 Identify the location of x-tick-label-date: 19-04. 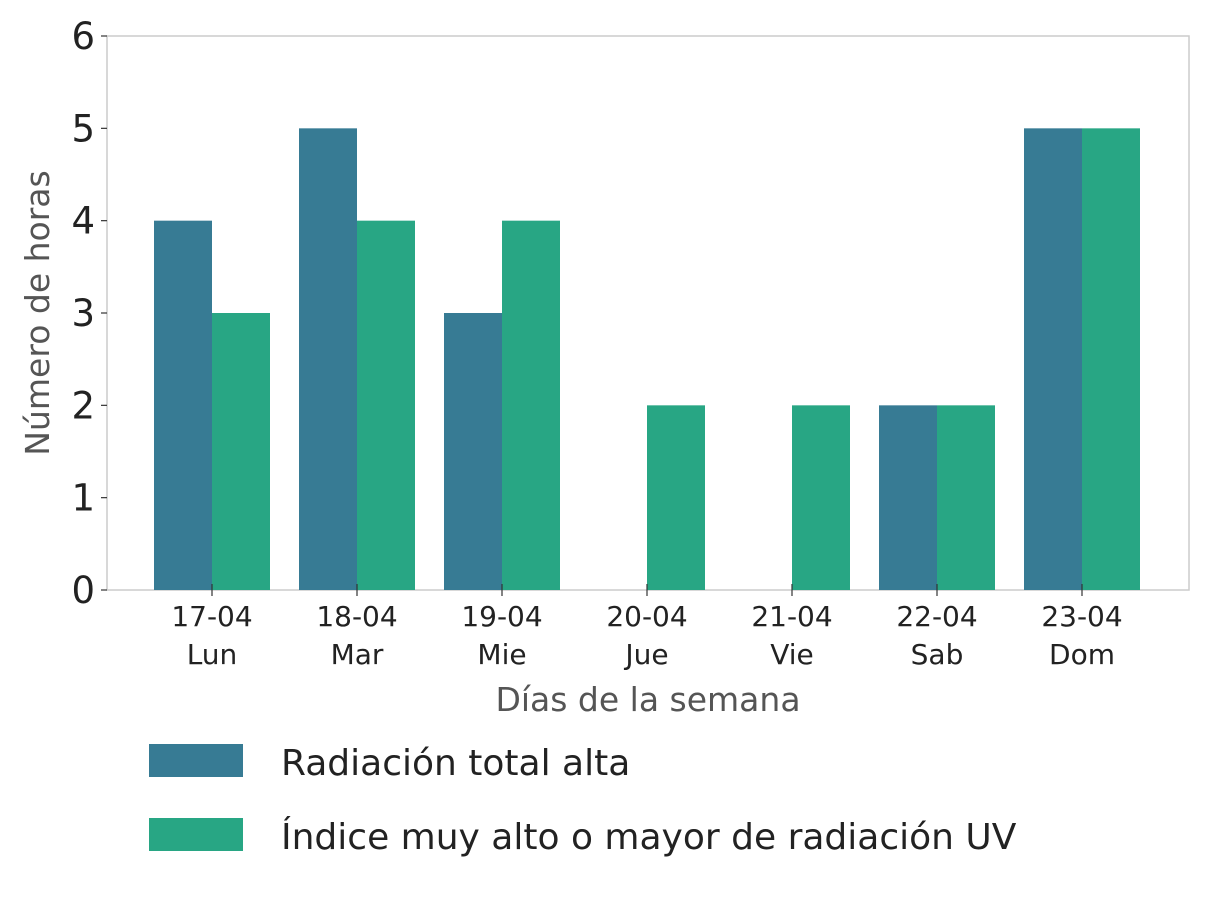
(501, 616).